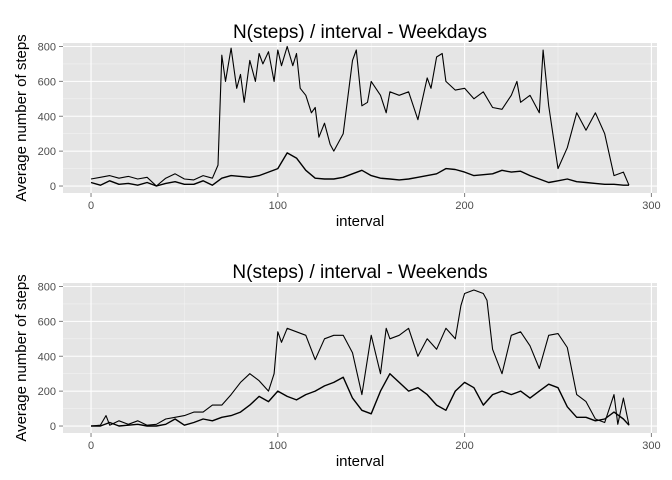  Describe the element at coordinates (360, 32) in the screenshot. I see `chart-title: N(steps) / interval - Weekdays` at that location.